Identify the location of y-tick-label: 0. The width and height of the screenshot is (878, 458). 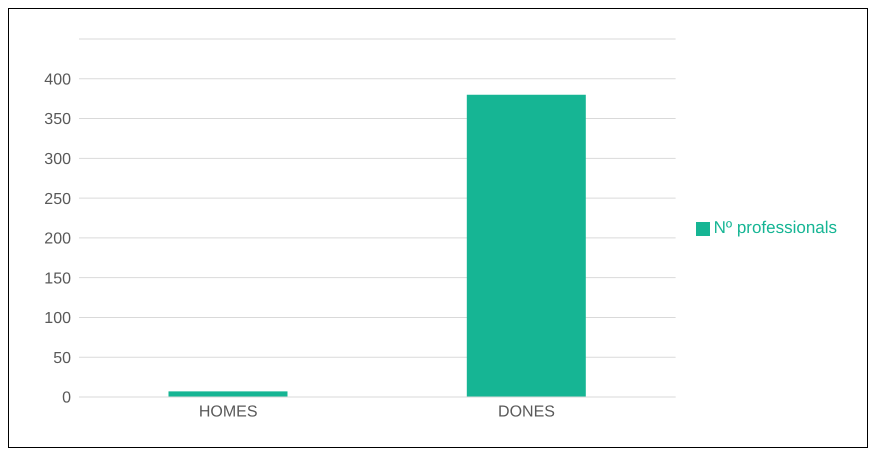
(67, 398).